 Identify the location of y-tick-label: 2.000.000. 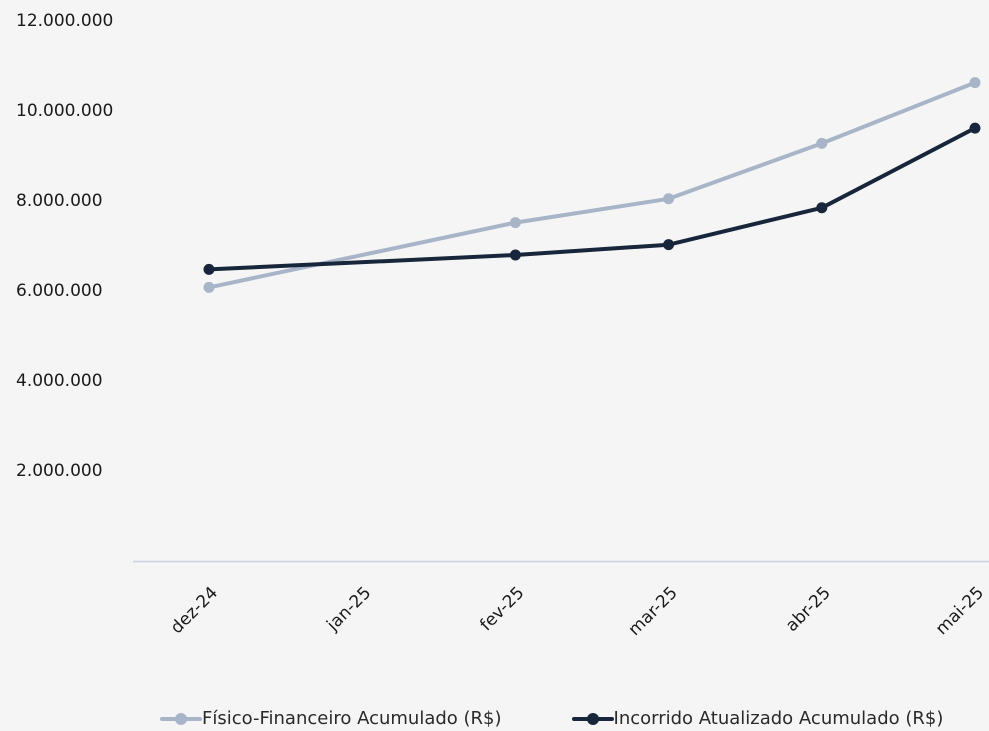
(59, 471).